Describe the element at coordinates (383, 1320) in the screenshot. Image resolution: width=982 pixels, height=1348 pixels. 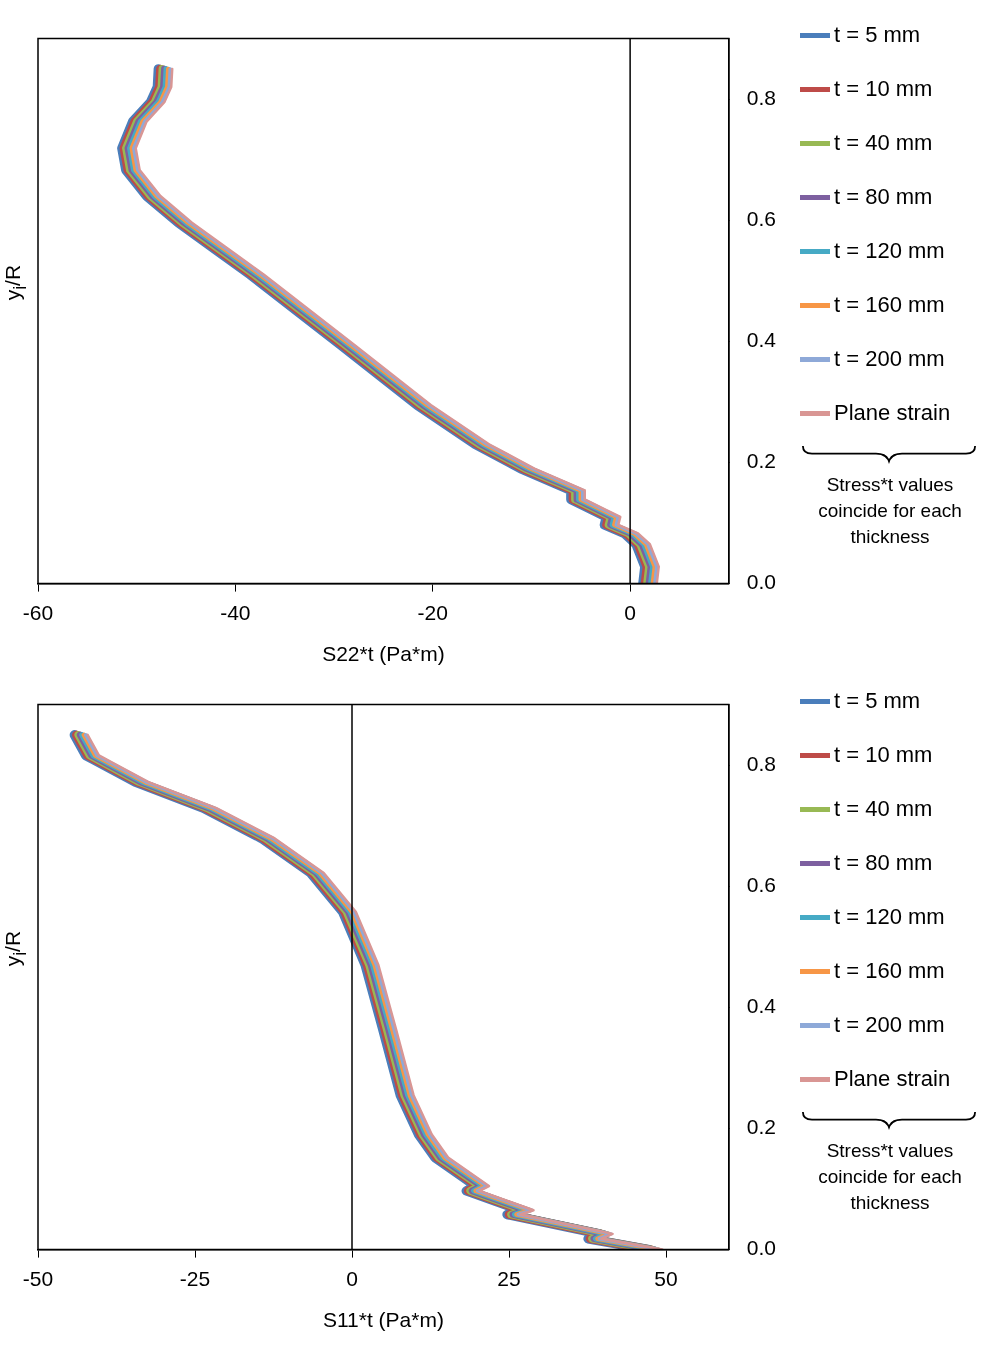
I see `x-axis-title: S11*t (Pa*m)` at that location.